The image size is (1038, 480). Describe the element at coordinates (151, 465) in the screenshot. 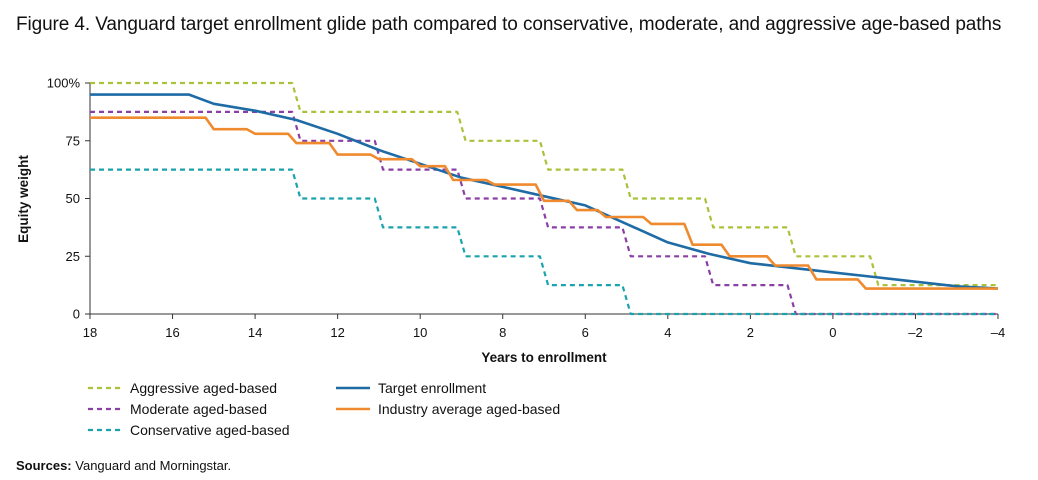

I see `sources-text: Vanguard and Morningstar.` at that location.